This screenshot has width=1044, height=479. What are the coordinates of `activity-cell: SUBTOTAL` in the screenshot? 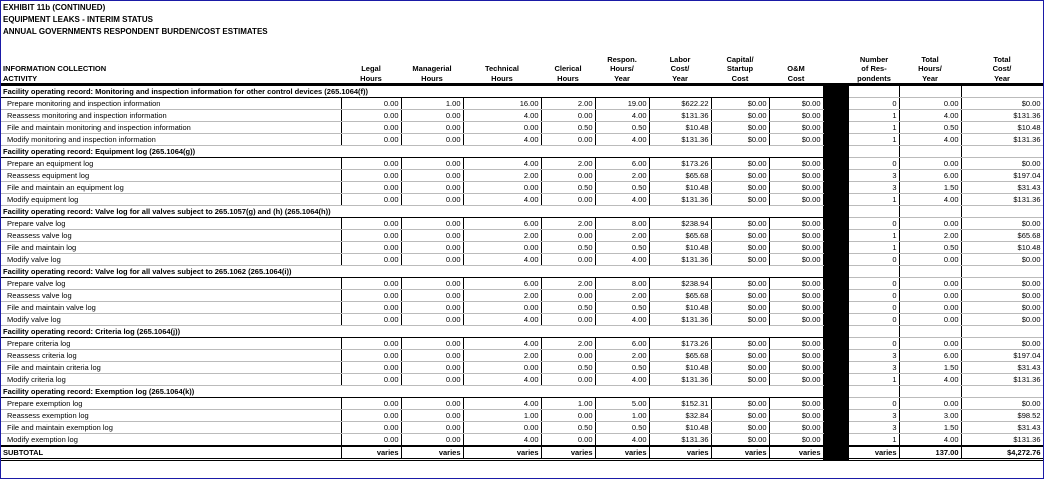 It's located at (171, 453).